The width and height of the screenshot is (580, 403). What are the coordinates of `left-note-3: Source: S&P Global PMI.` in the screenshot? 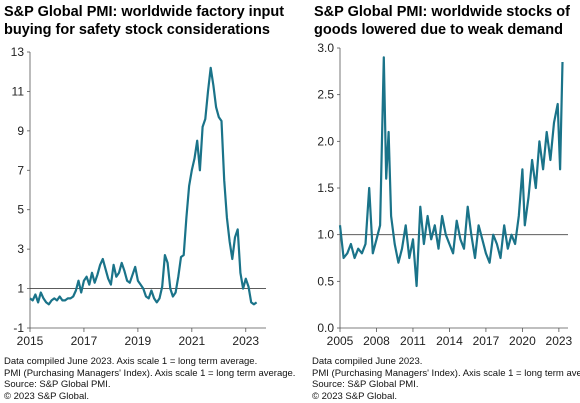 It's located at (57, 384).